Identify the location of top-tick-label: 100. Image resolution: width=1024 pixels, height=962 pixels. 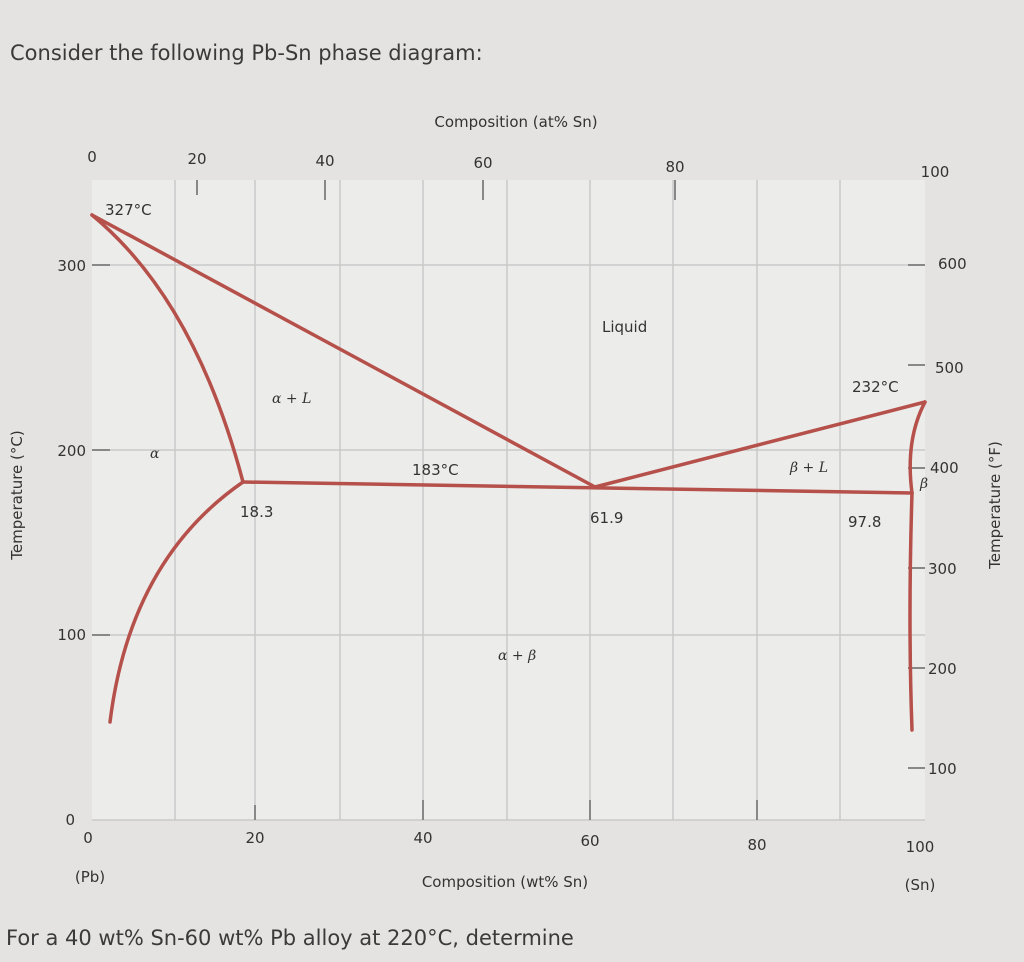
(935, 172).